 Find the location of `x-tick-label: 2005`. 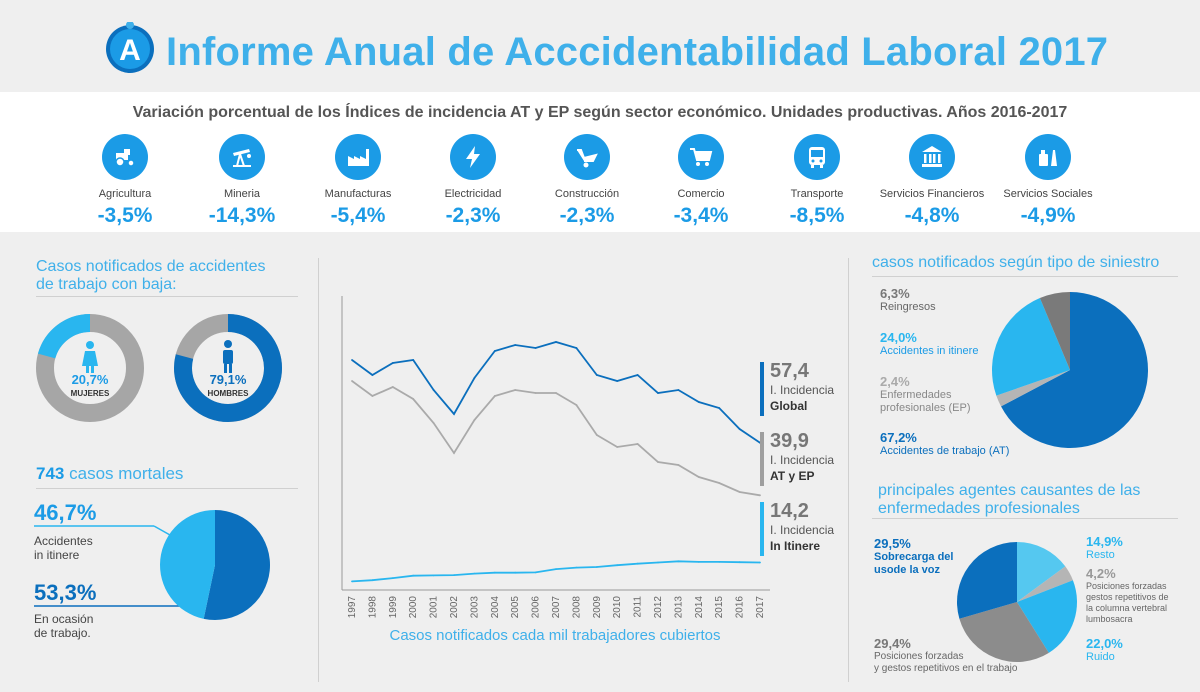

x-tick-label: 2005 is located at coordinates (515, 607).